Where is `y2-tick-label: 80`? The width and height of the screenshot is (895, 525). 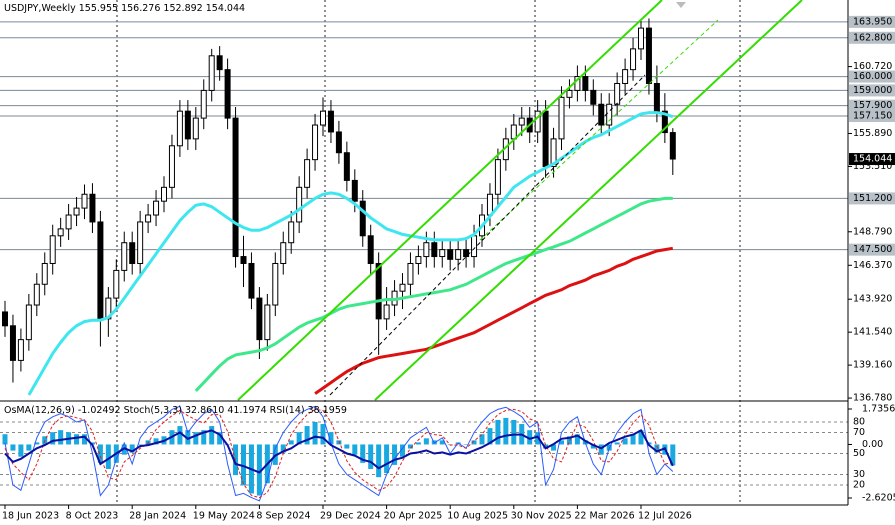 y2-tick-label: 80 is located at coordinates (859, 422).